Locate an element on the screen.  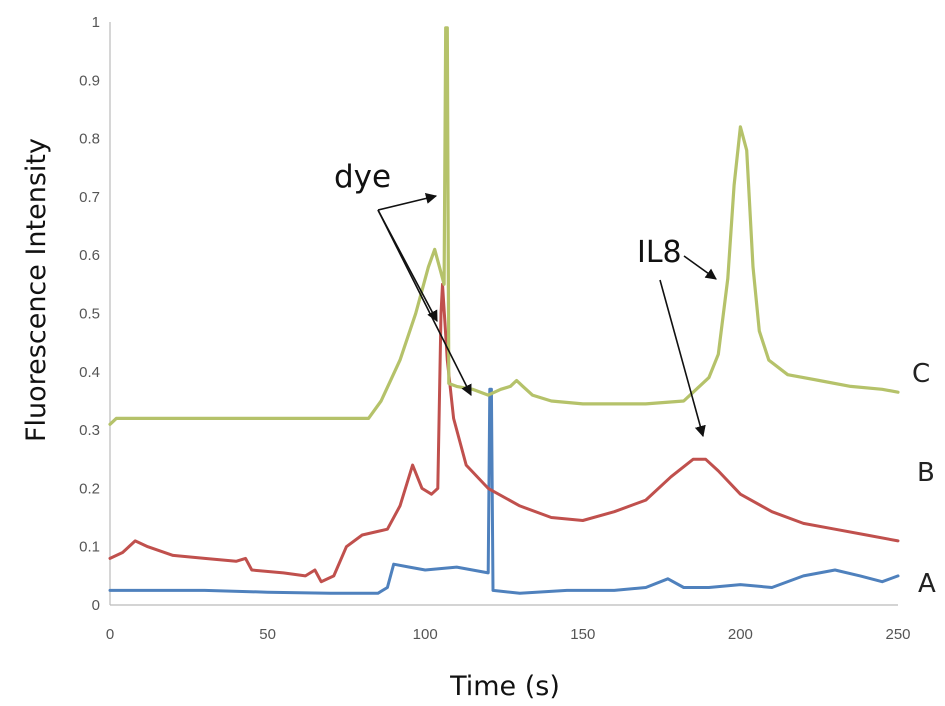
y-tick-label: 0.4 is located at coordinates (89, 372).